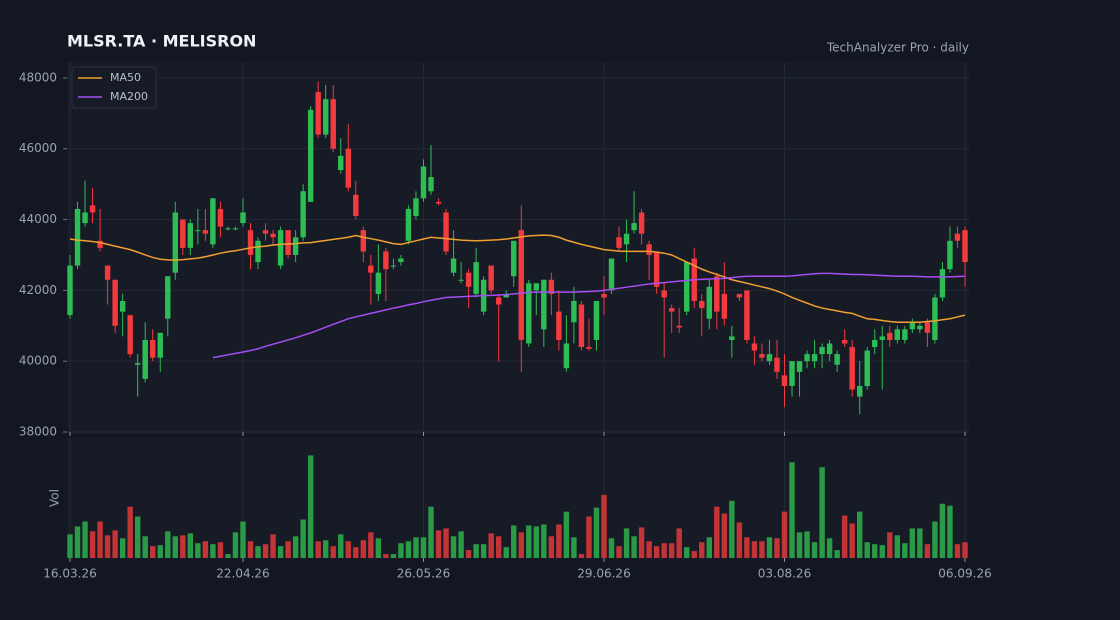 The height and width of the screenshot is (620, 1120). I want to click on legend: MA50 MA200, so click(114, 87).